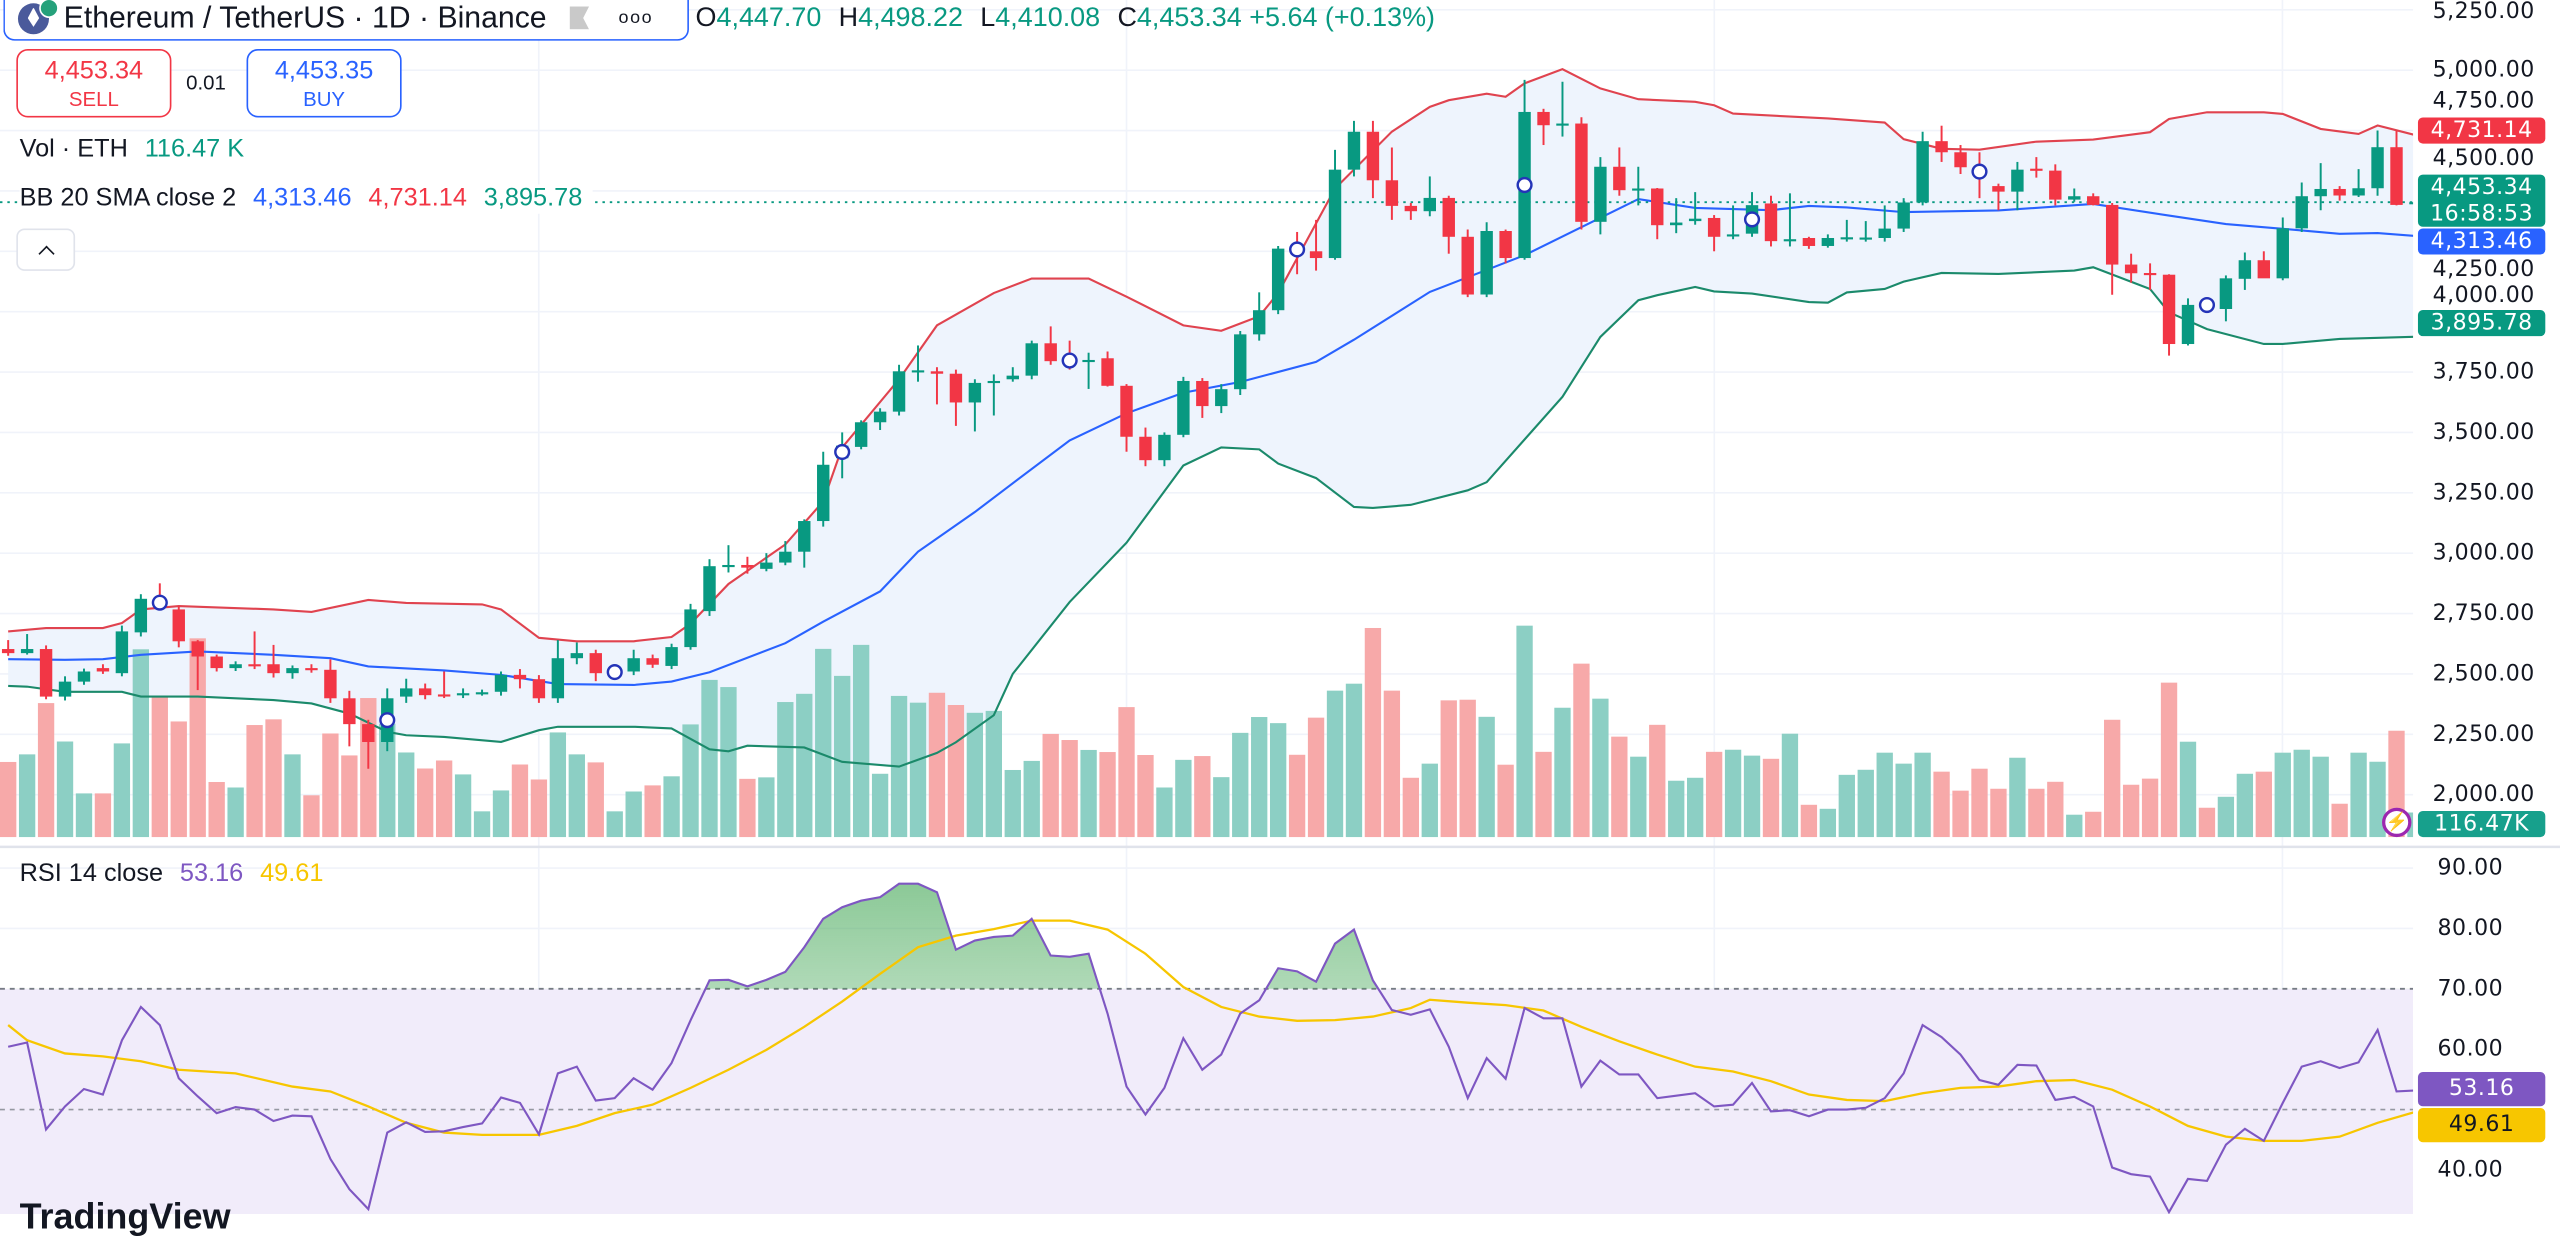 The width and height of the screenshot is (2560, 1238). What do you see at coordinates (346, 20) in the screenshot?
I see `symbol-title-box: Ethereum / TetherUS · 1D · Binance ooo` at bounding box center [346, 20].